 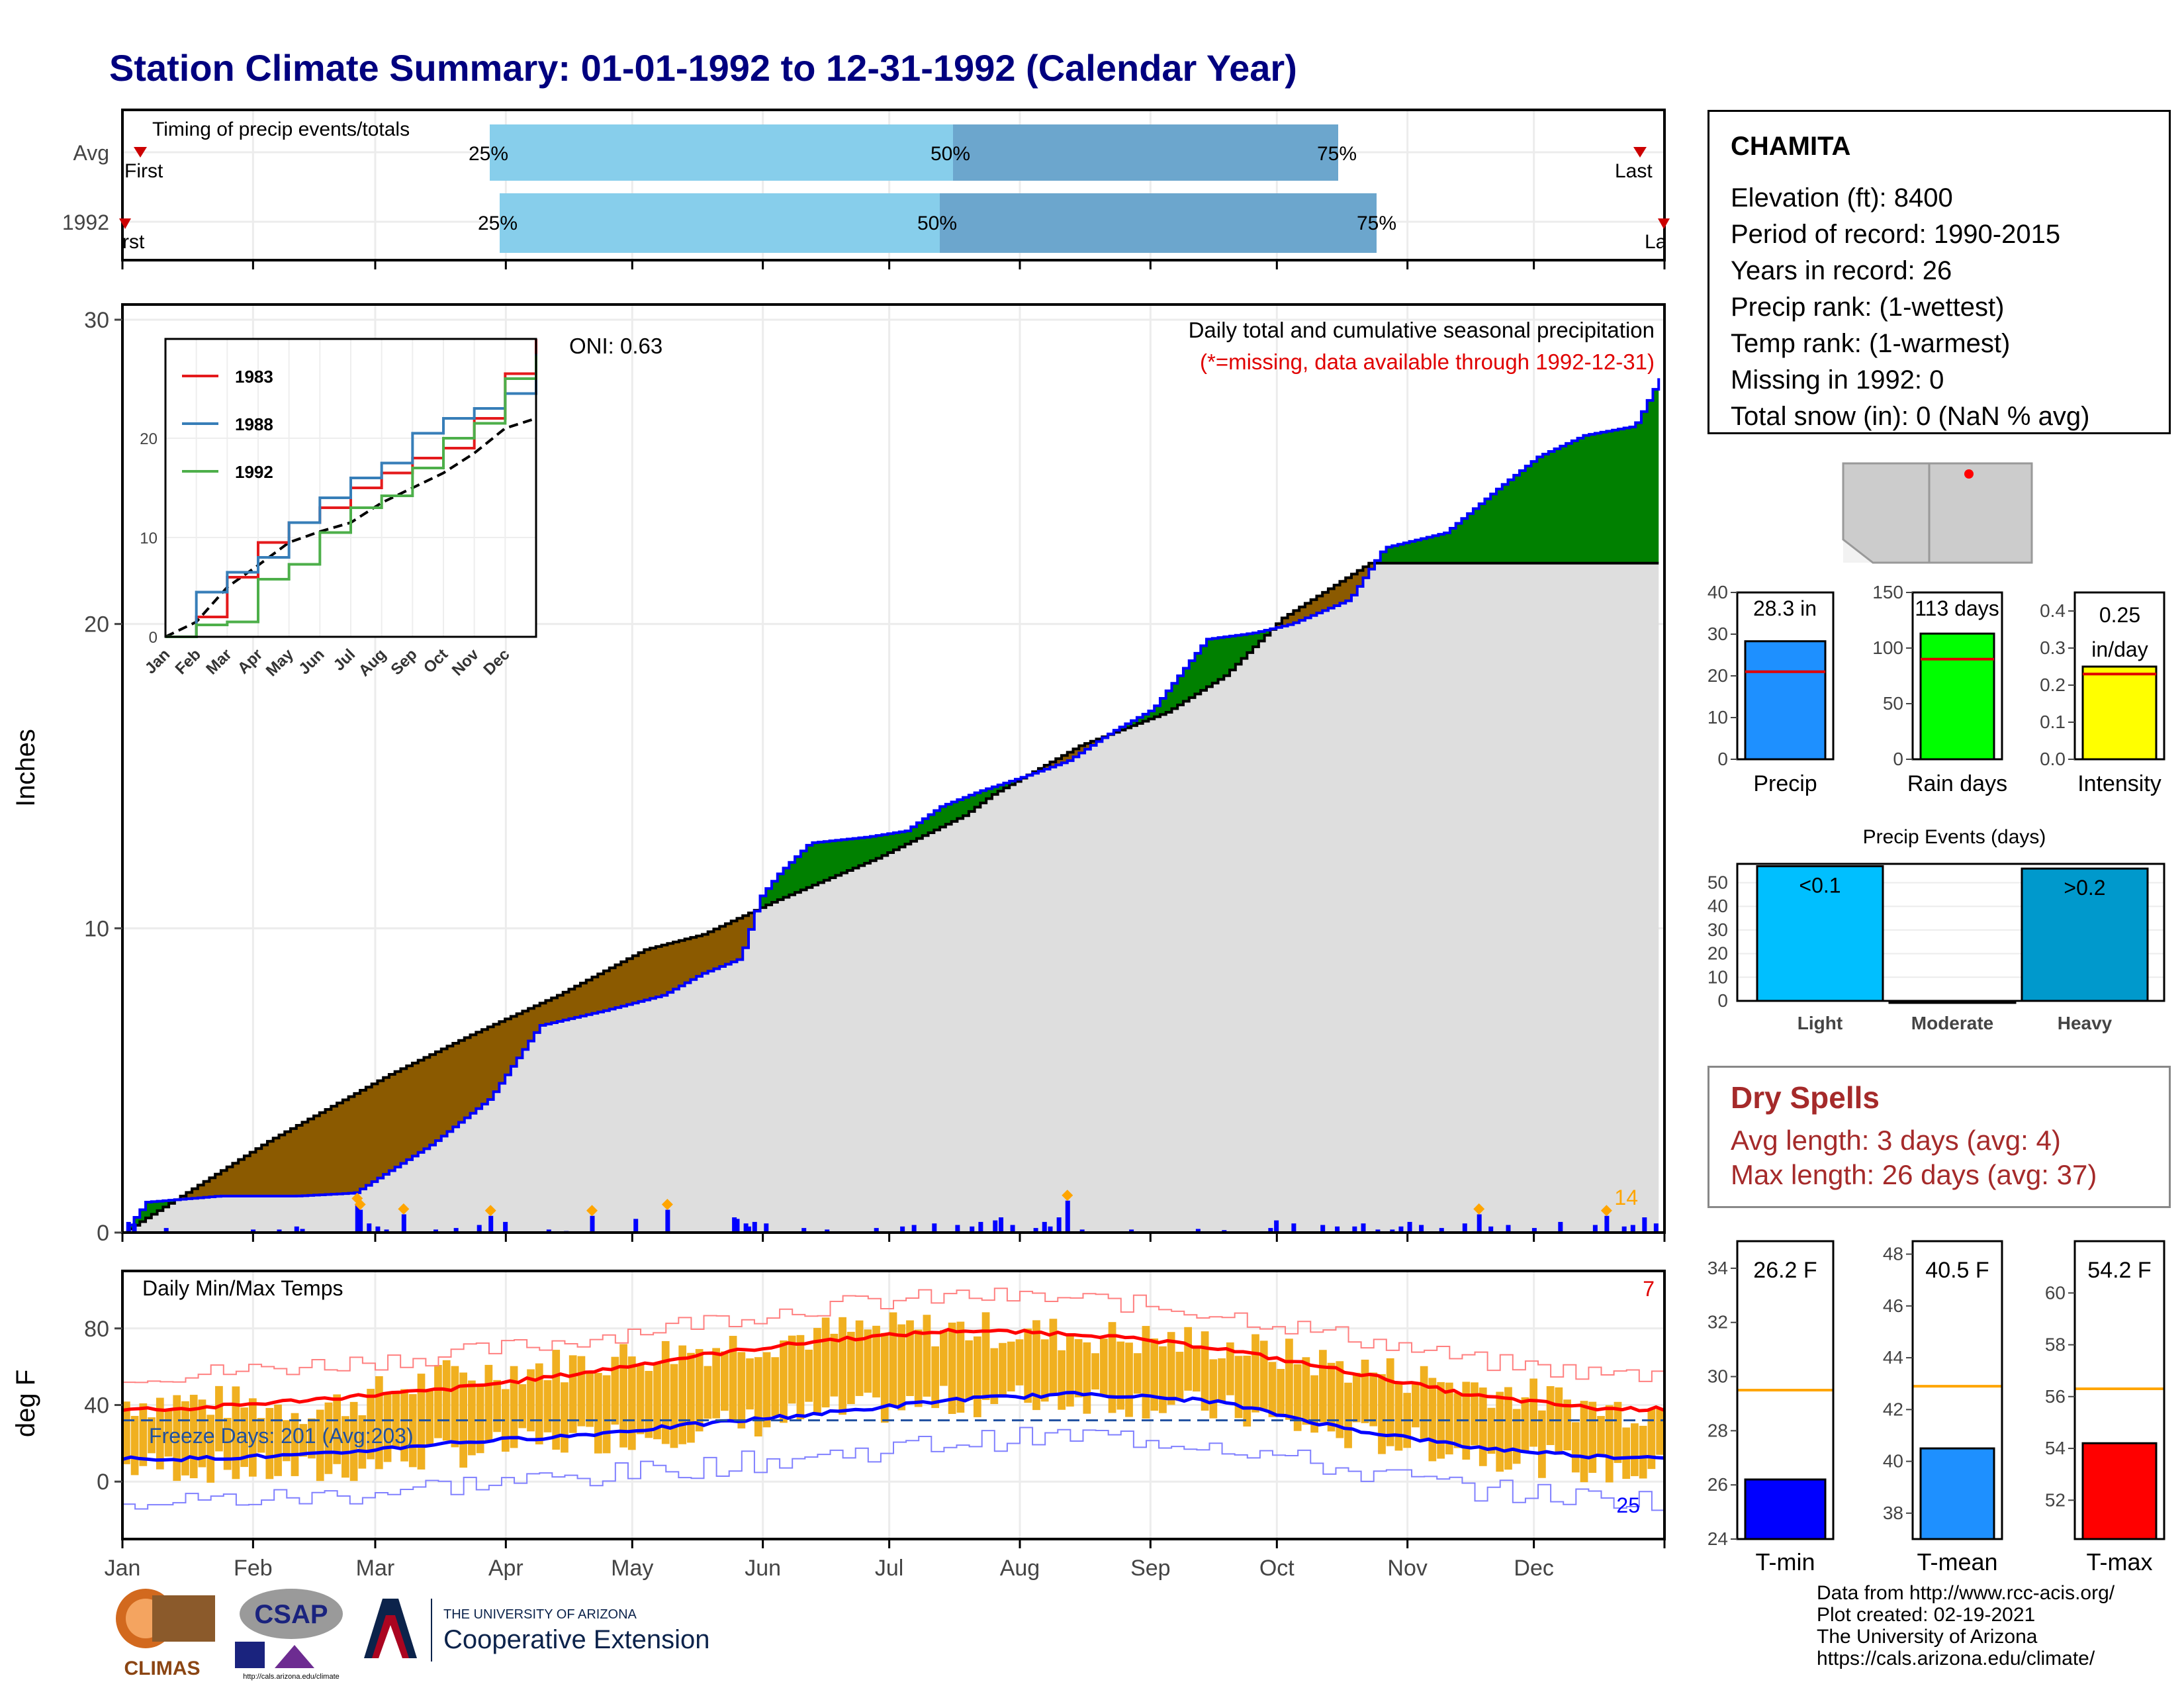 I want to click on timing-last-1992: Last, so click(x=1664, y=242).